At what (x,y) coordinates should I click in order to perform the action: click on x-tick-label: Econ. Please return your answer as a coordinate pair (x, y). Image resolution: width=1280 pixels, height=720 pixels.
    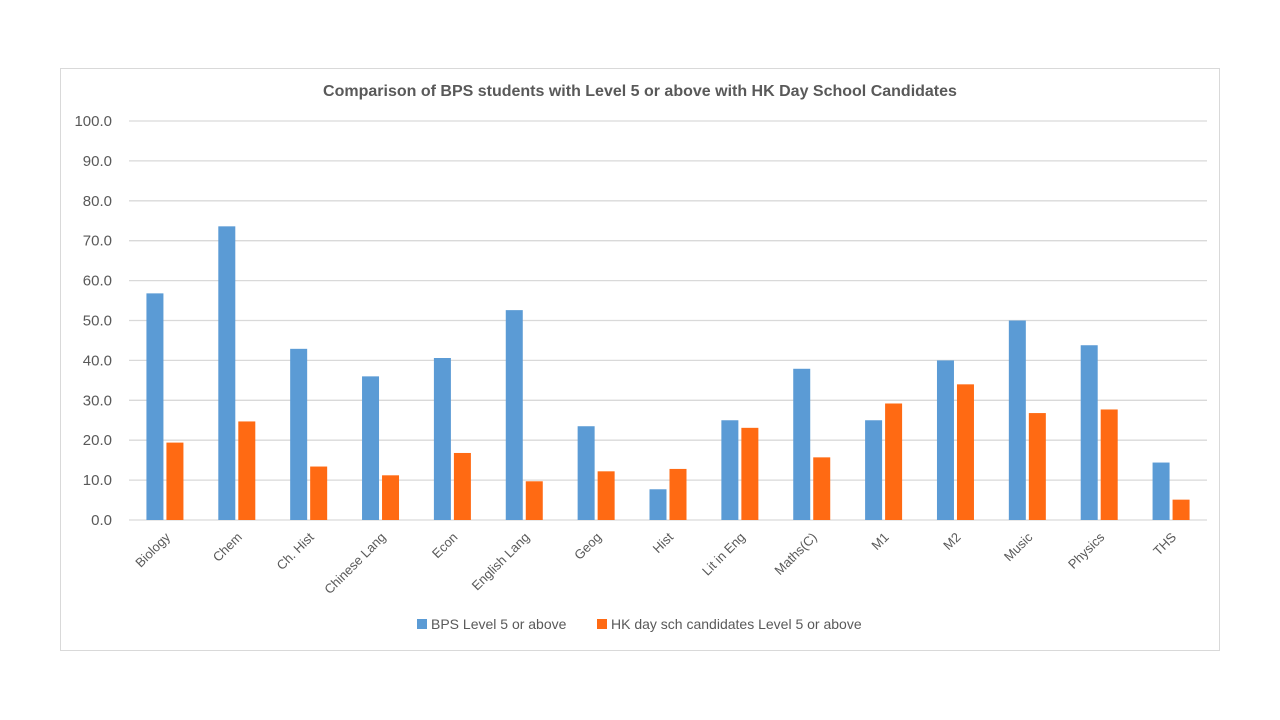
    Looking at the image, I should click on (445, 546).